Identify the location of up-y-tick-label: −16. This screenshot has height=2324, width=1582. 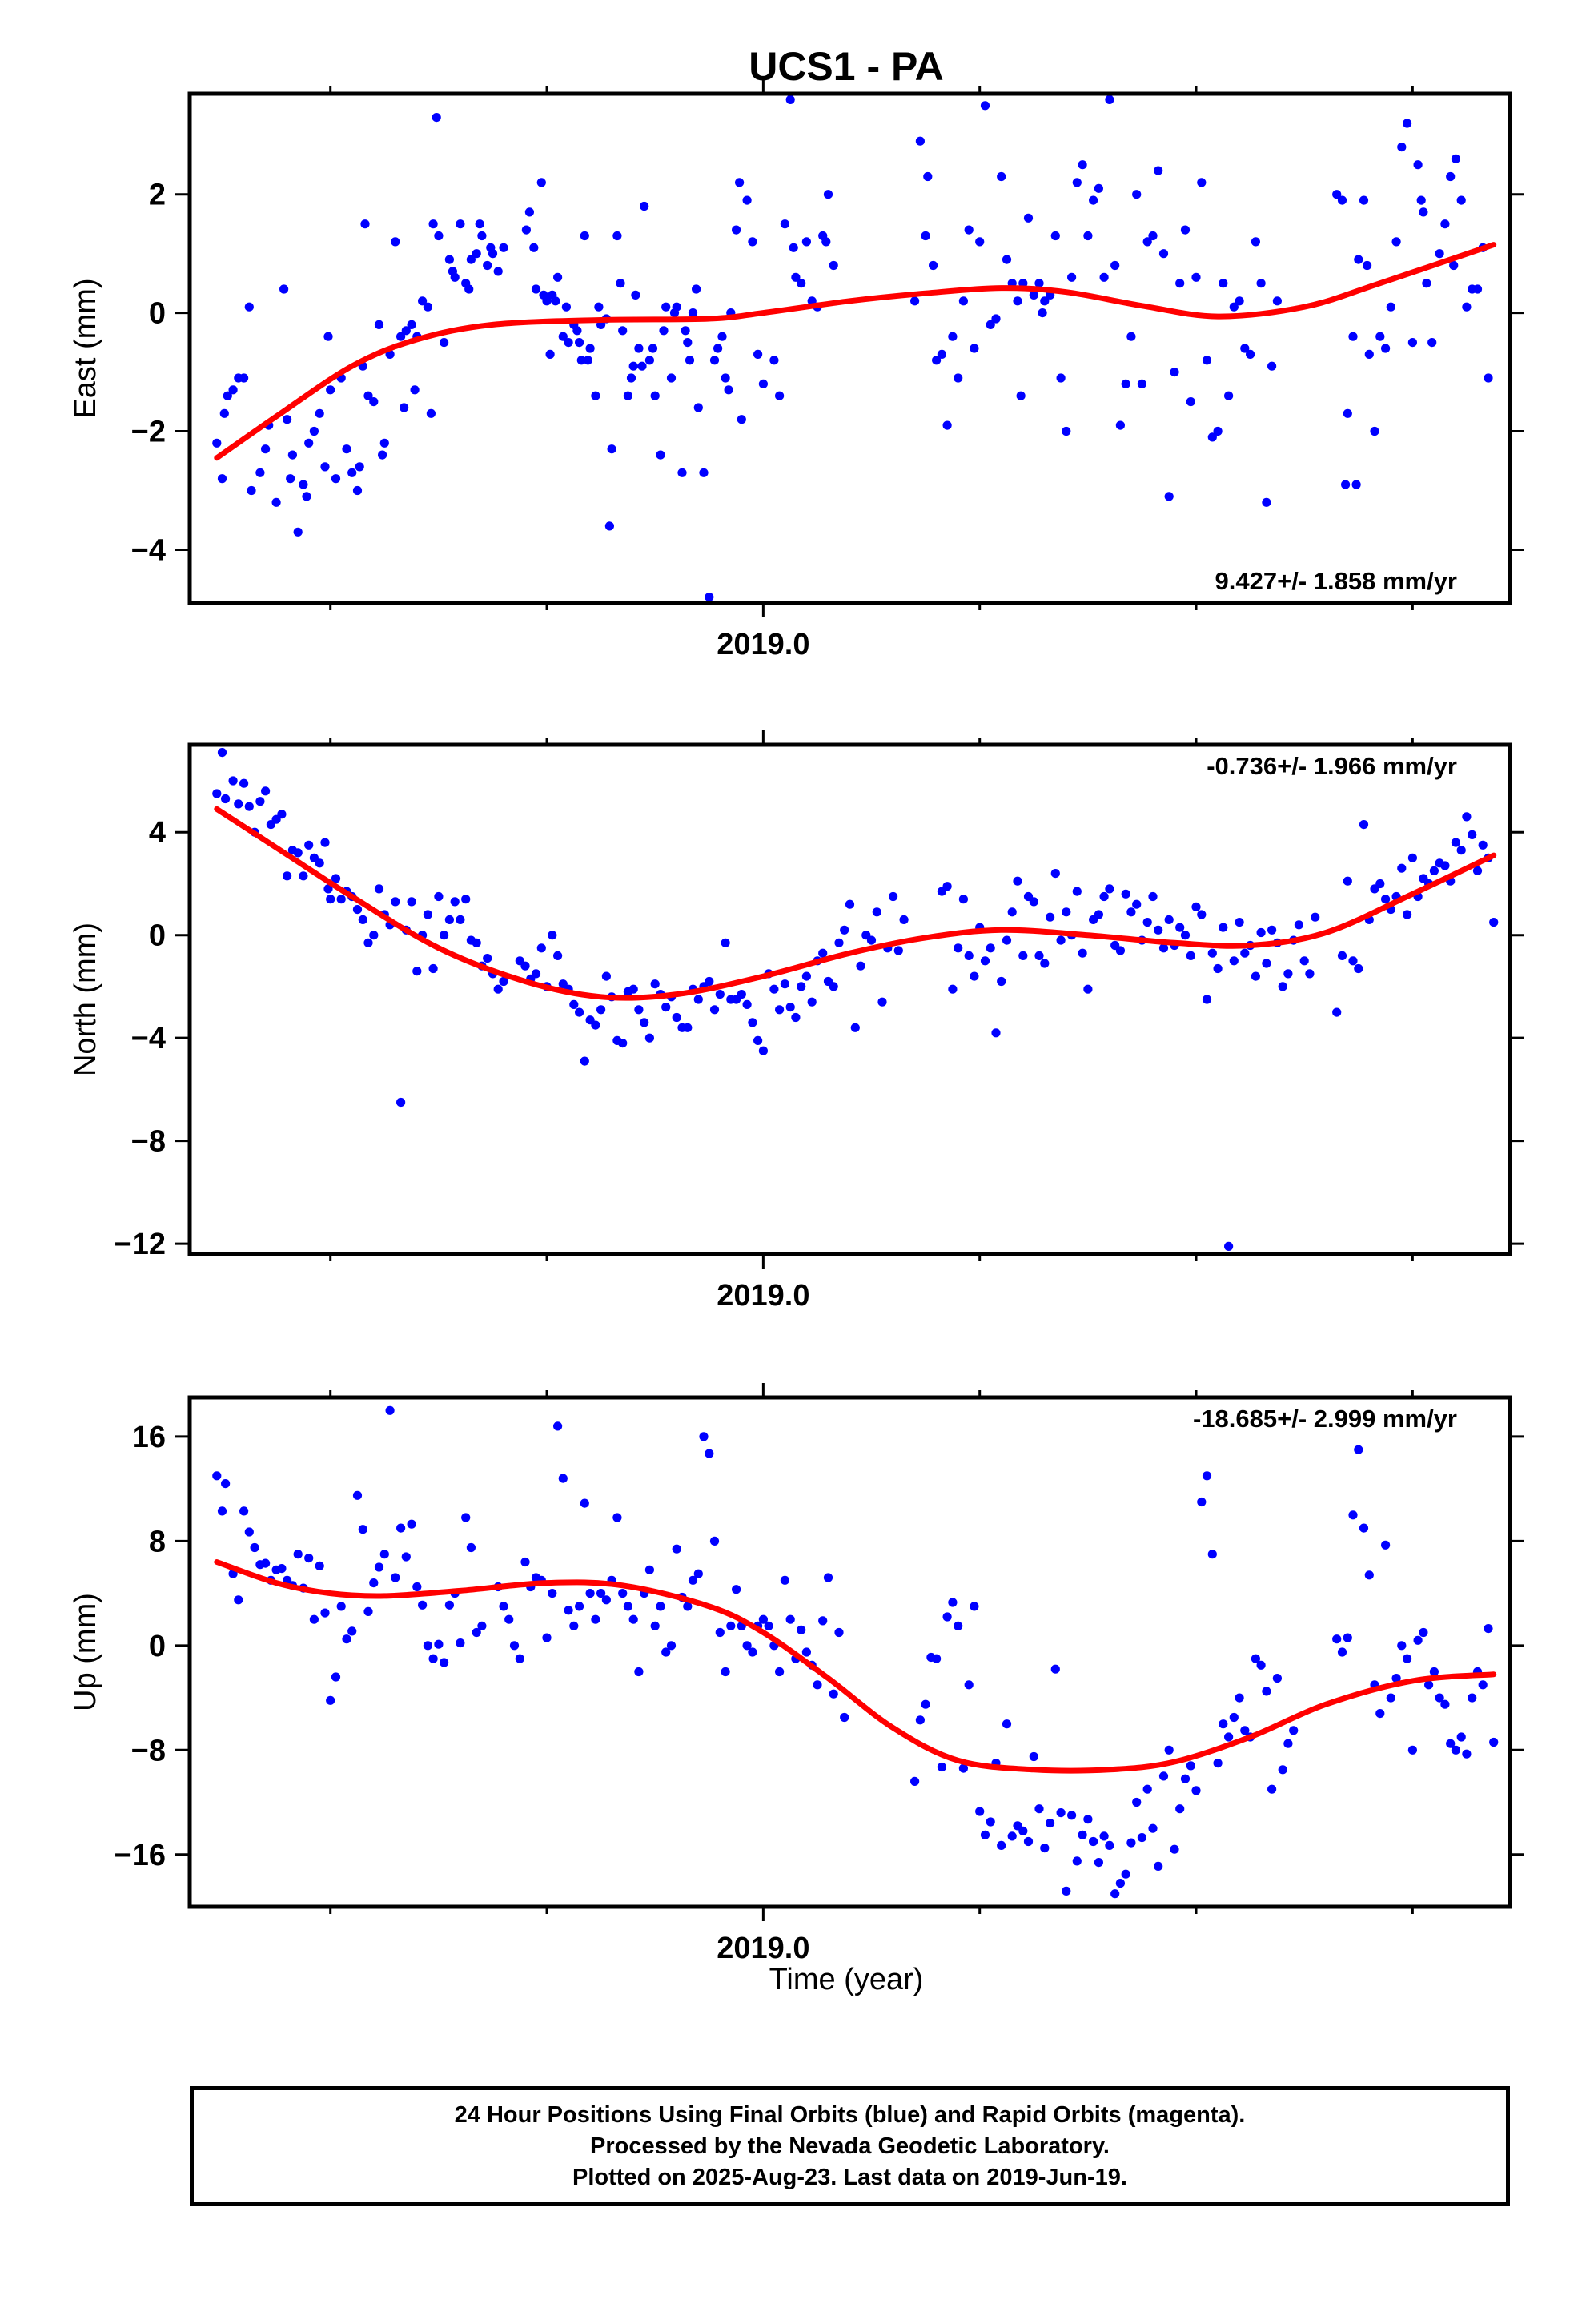
(140, 1856).